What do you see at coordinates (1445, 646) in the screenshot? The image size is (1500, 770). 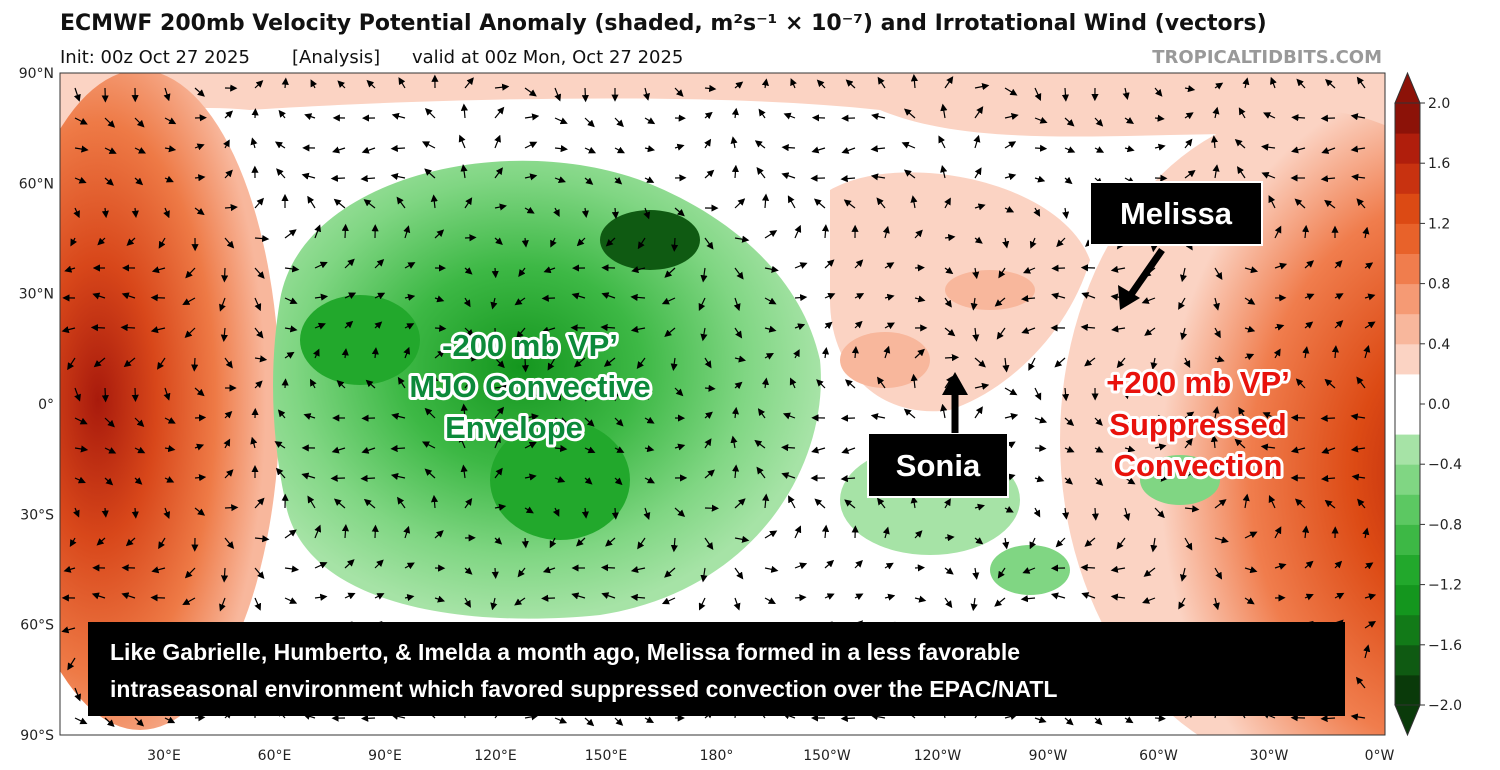 I see `colorbar-tick-label: −1.6` at bounding box center [1445, 646].